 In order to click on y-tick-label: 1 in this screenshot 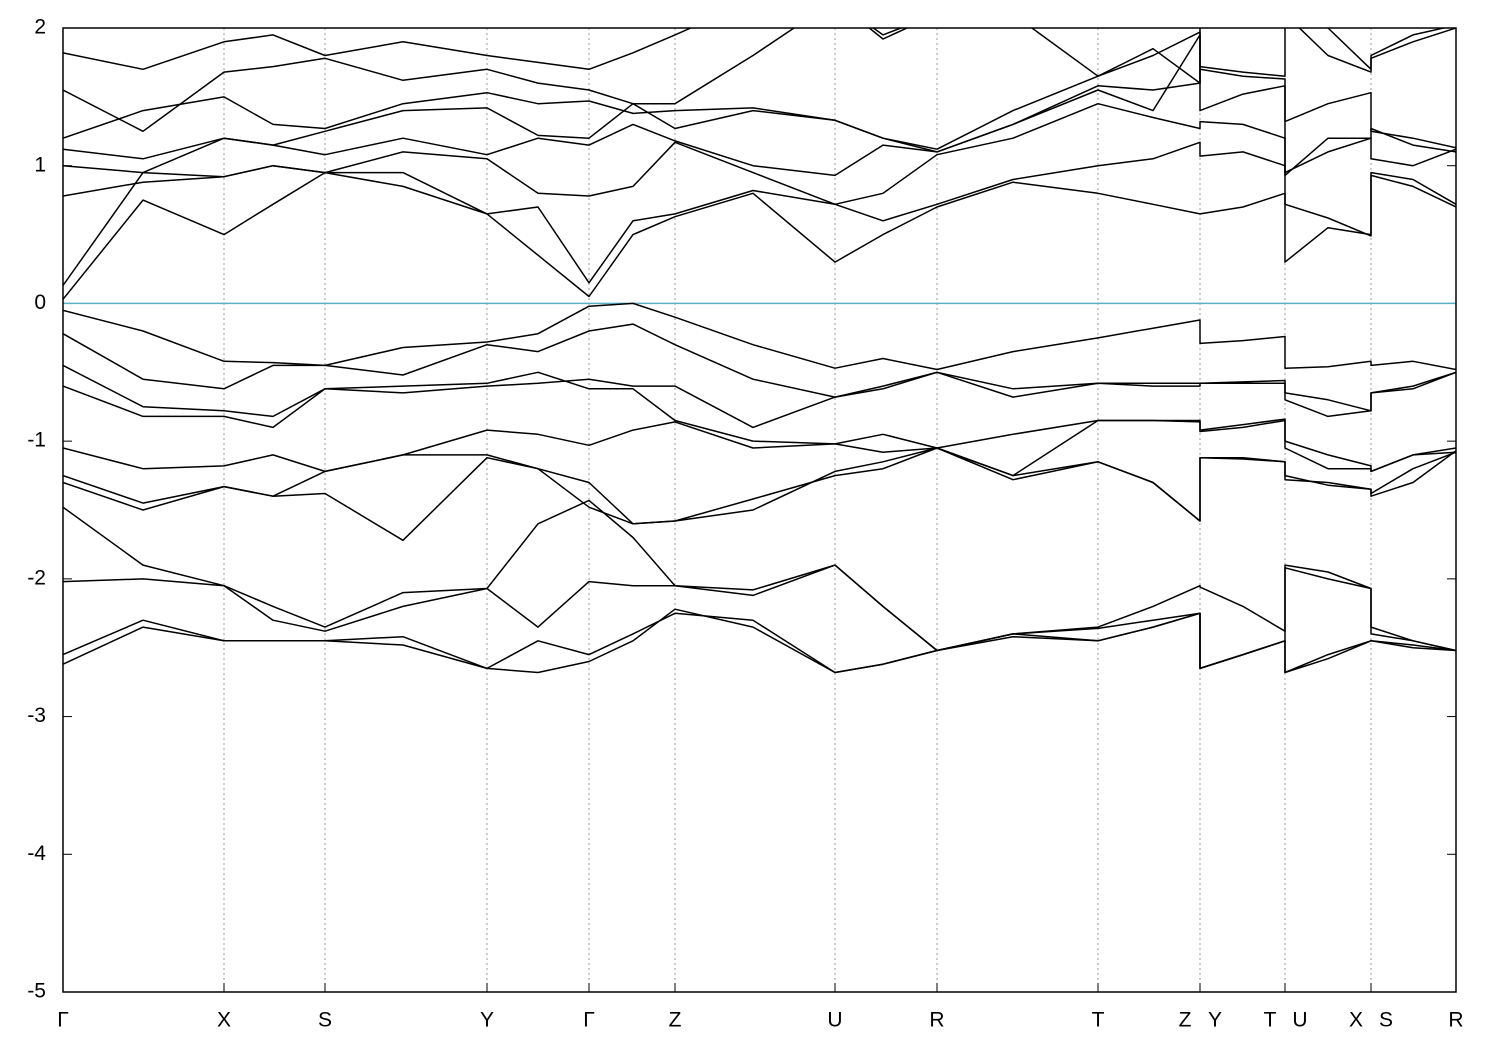, I will do `click(40, 164)`.